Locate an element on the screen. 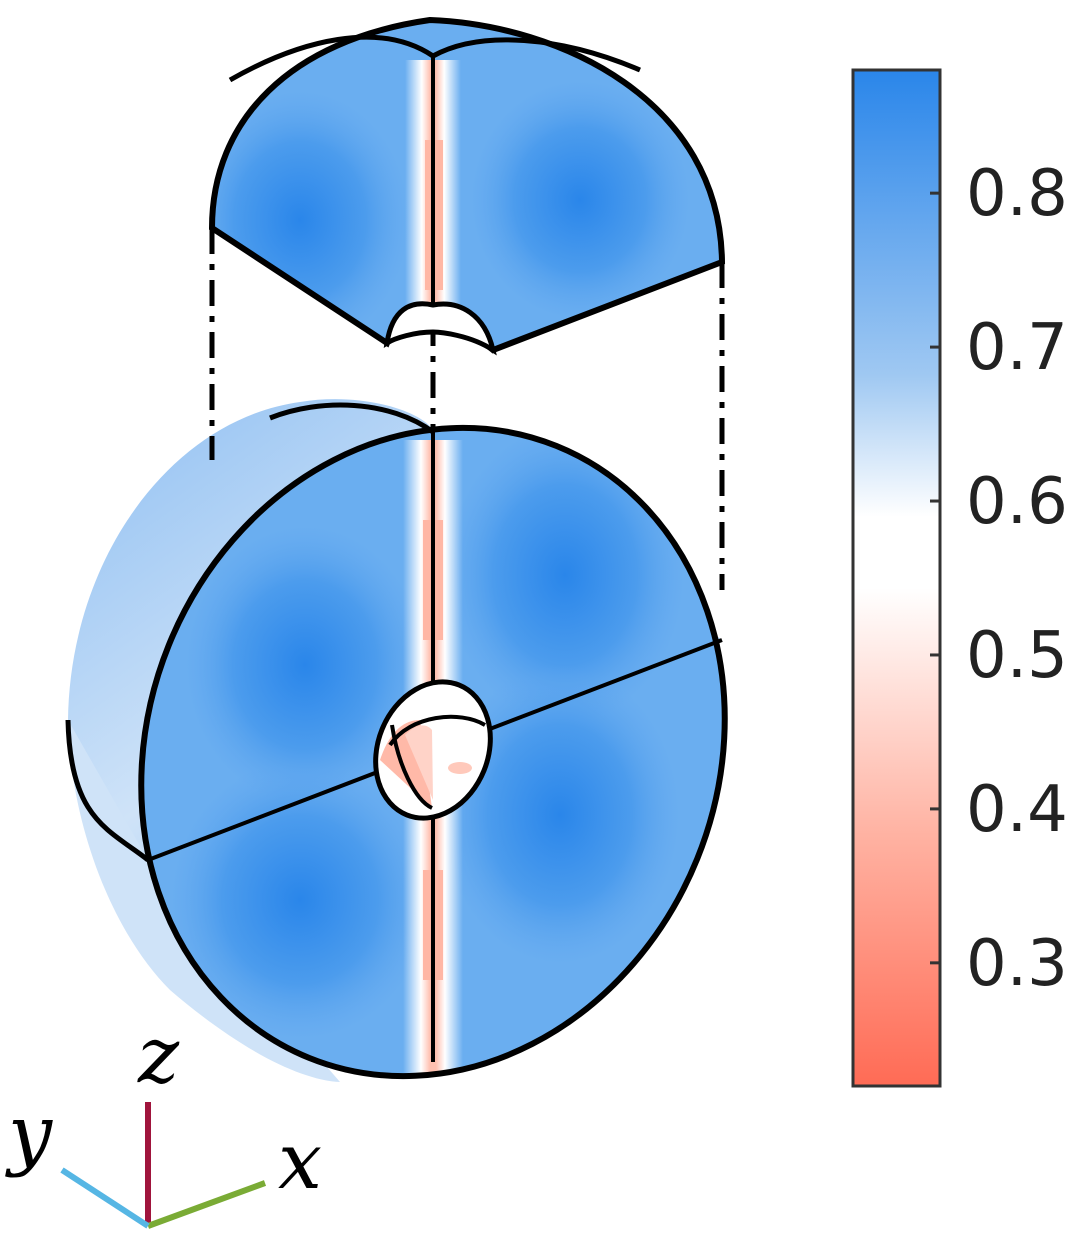 The width and height of the screenshot is (1077, 1239). colorbar-tick-label: 0.4 is located at coordinates (1017, 810).